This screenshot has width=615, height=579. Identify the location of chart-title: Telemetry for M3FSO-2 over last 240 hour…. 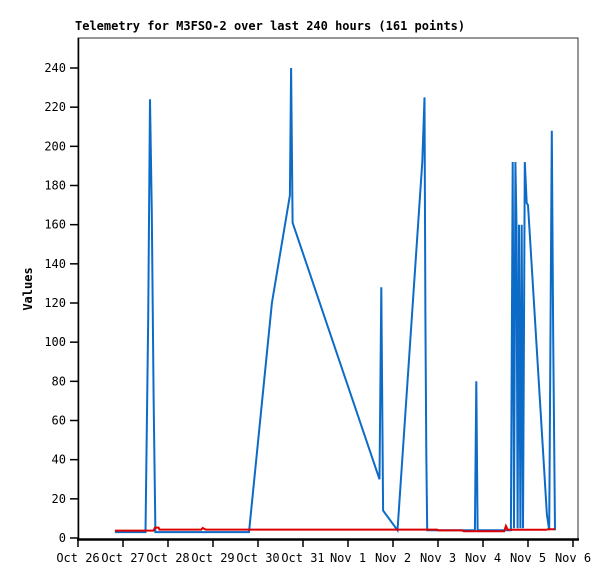
(270, 26).